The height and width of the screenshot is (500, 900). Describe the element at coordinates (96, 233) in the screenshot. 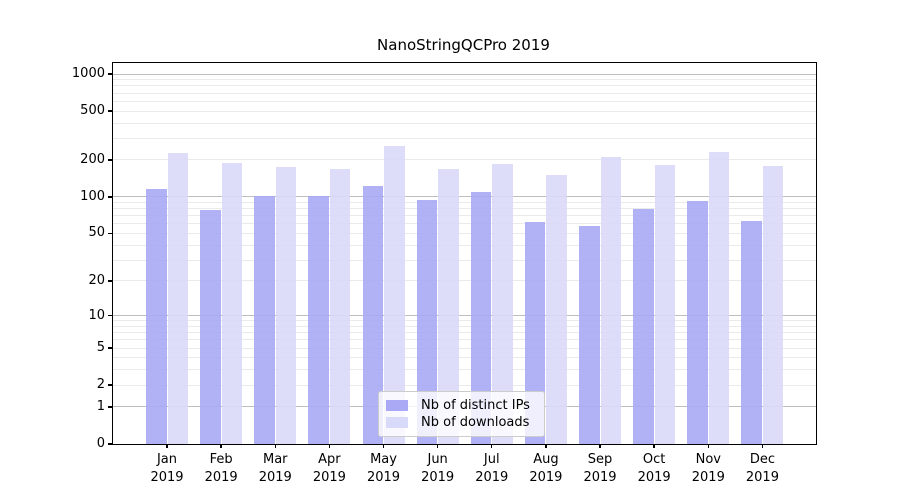

I see `y-tick-label: 50` at that location.